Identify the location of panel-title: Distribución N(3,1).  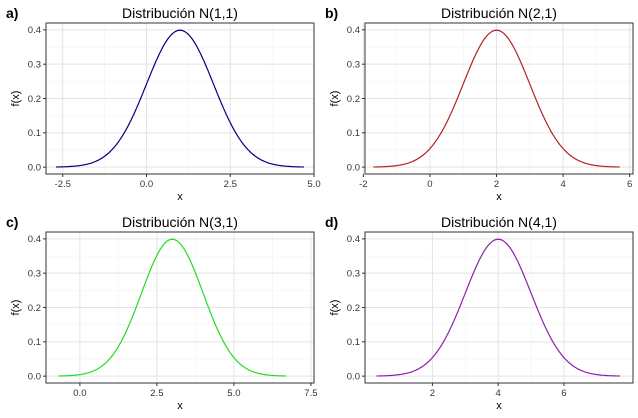
(180, 222).